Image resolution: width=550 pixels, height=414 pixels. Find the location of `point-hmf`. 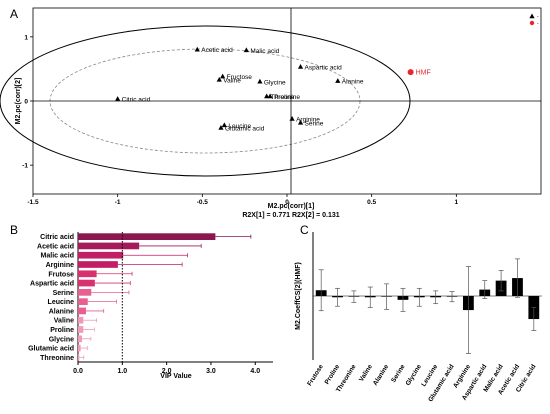

point-hmf is located at coordinates (410, 72).